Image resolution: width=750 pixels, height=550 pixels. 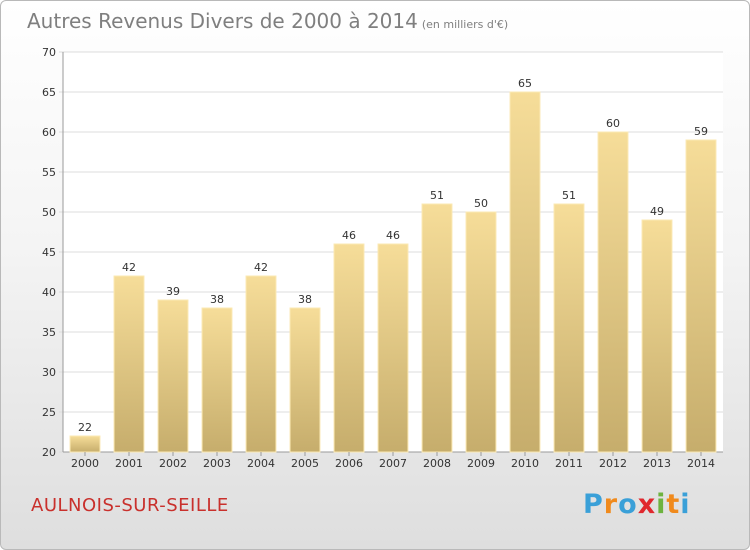 I want to click on y-tick-label: 45, so click(x=49, y=252).